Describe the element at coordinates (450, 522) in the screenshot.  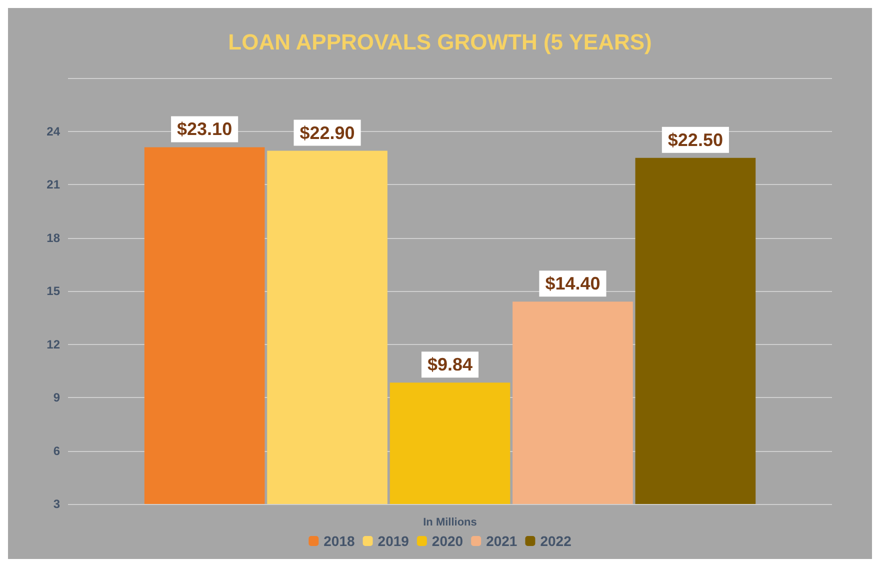
I see `x-axis-title: In Millions` at that location.